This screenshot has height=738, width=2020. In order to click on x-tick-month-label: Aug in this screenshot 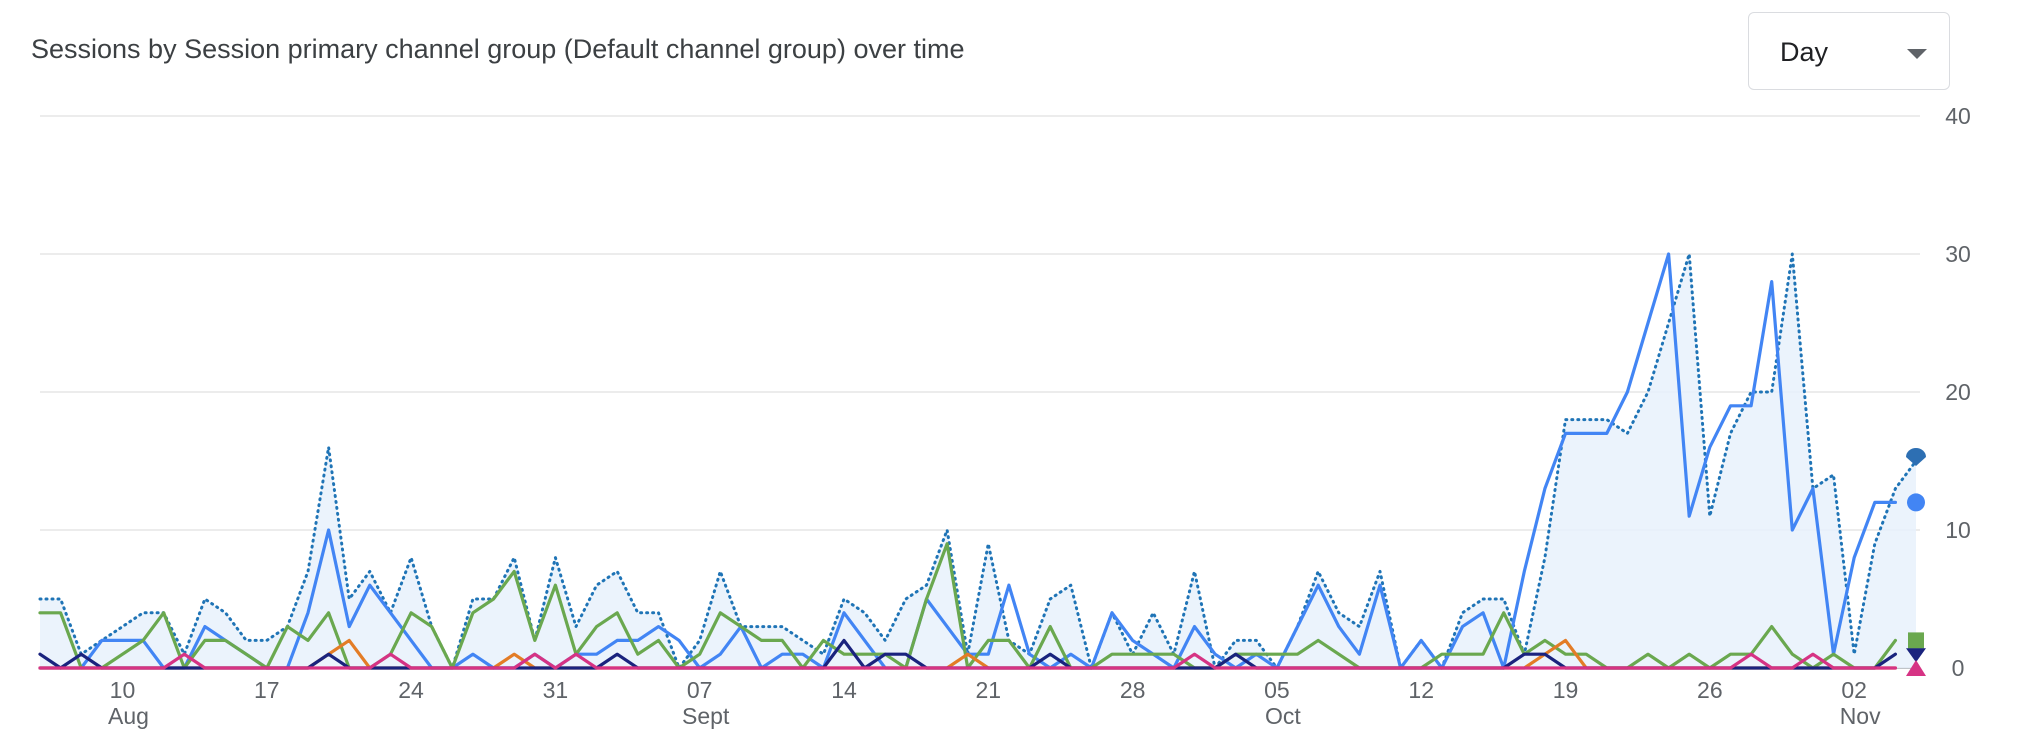, I will do `click(128, 716)`.